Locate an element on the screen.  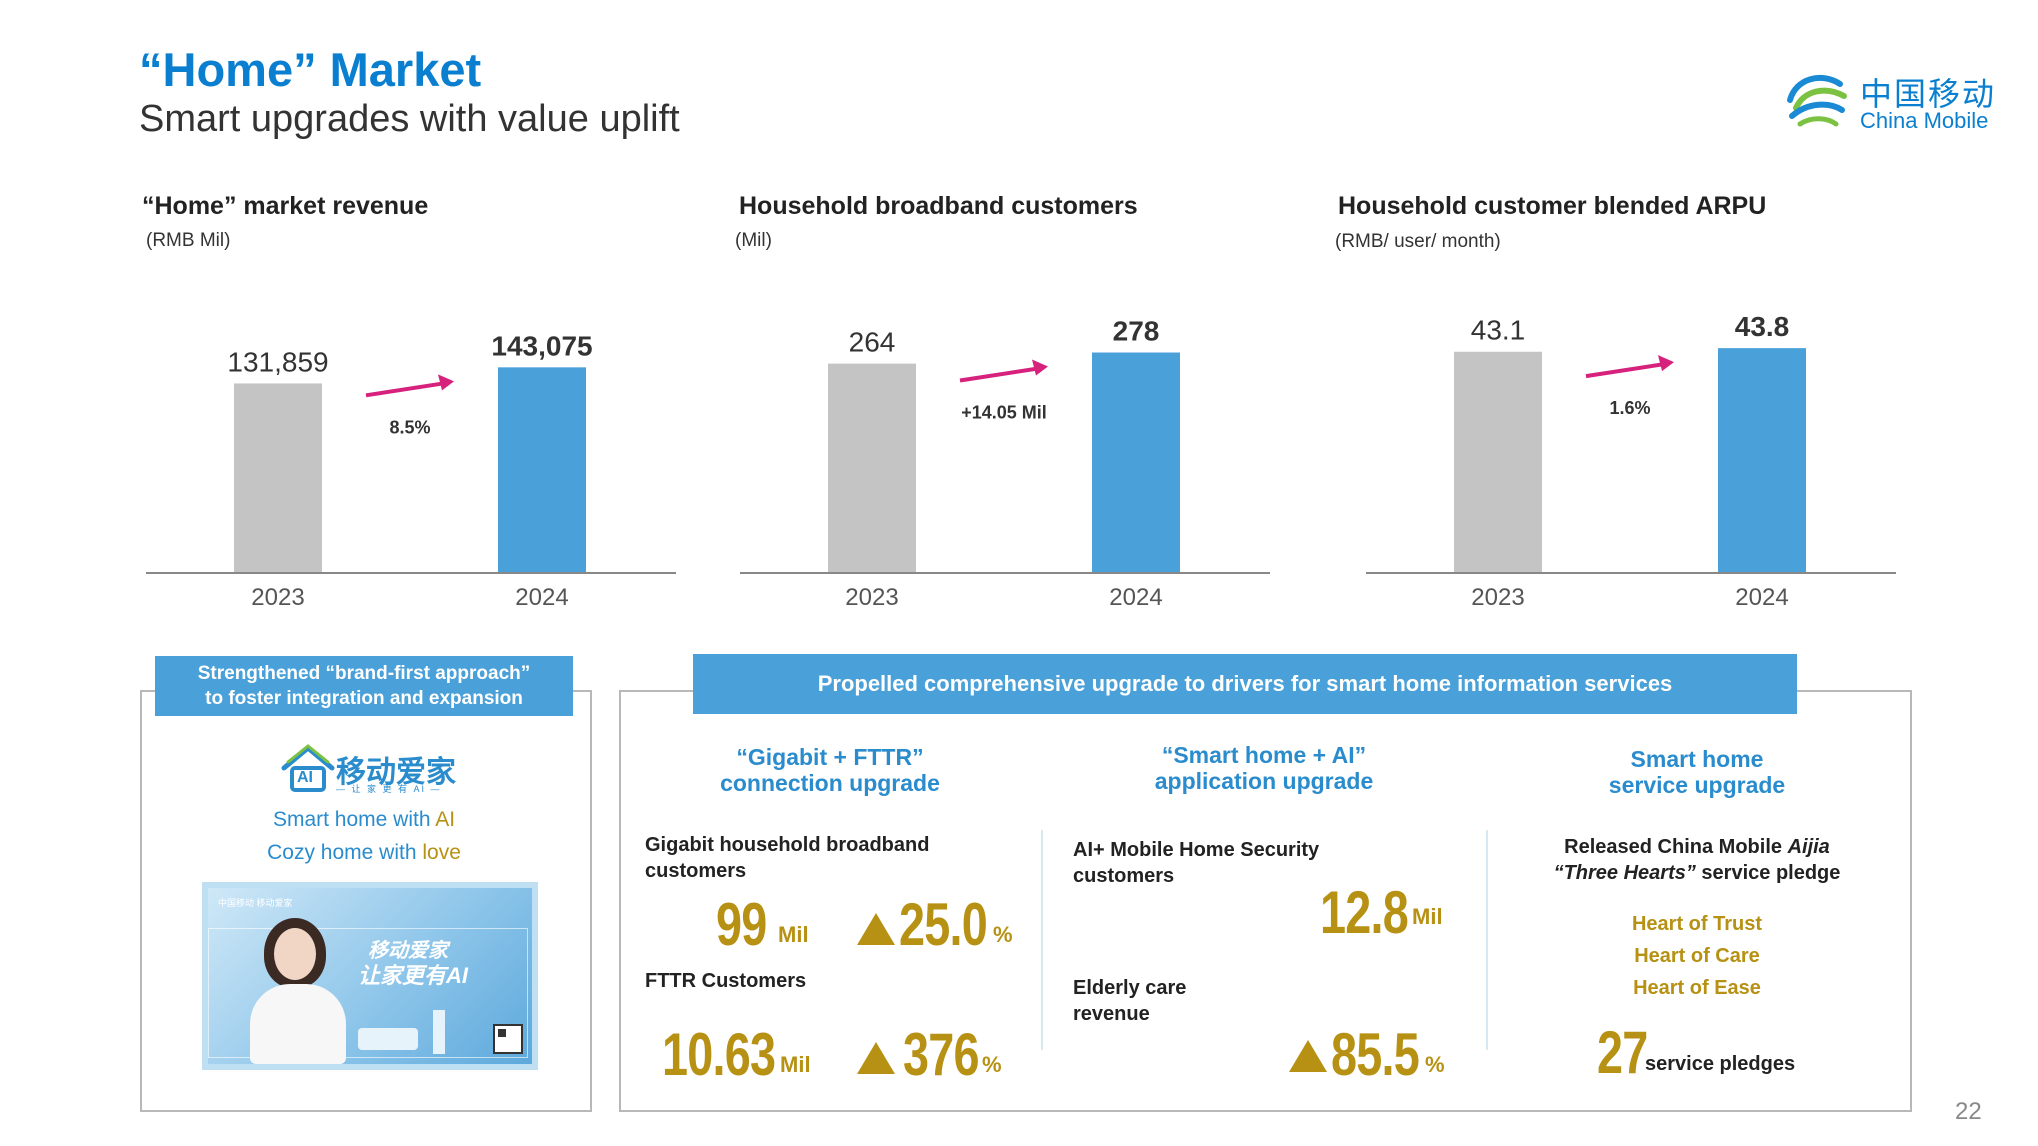
fttr-label: FTTR Customers is located at coordinates (726, 981).